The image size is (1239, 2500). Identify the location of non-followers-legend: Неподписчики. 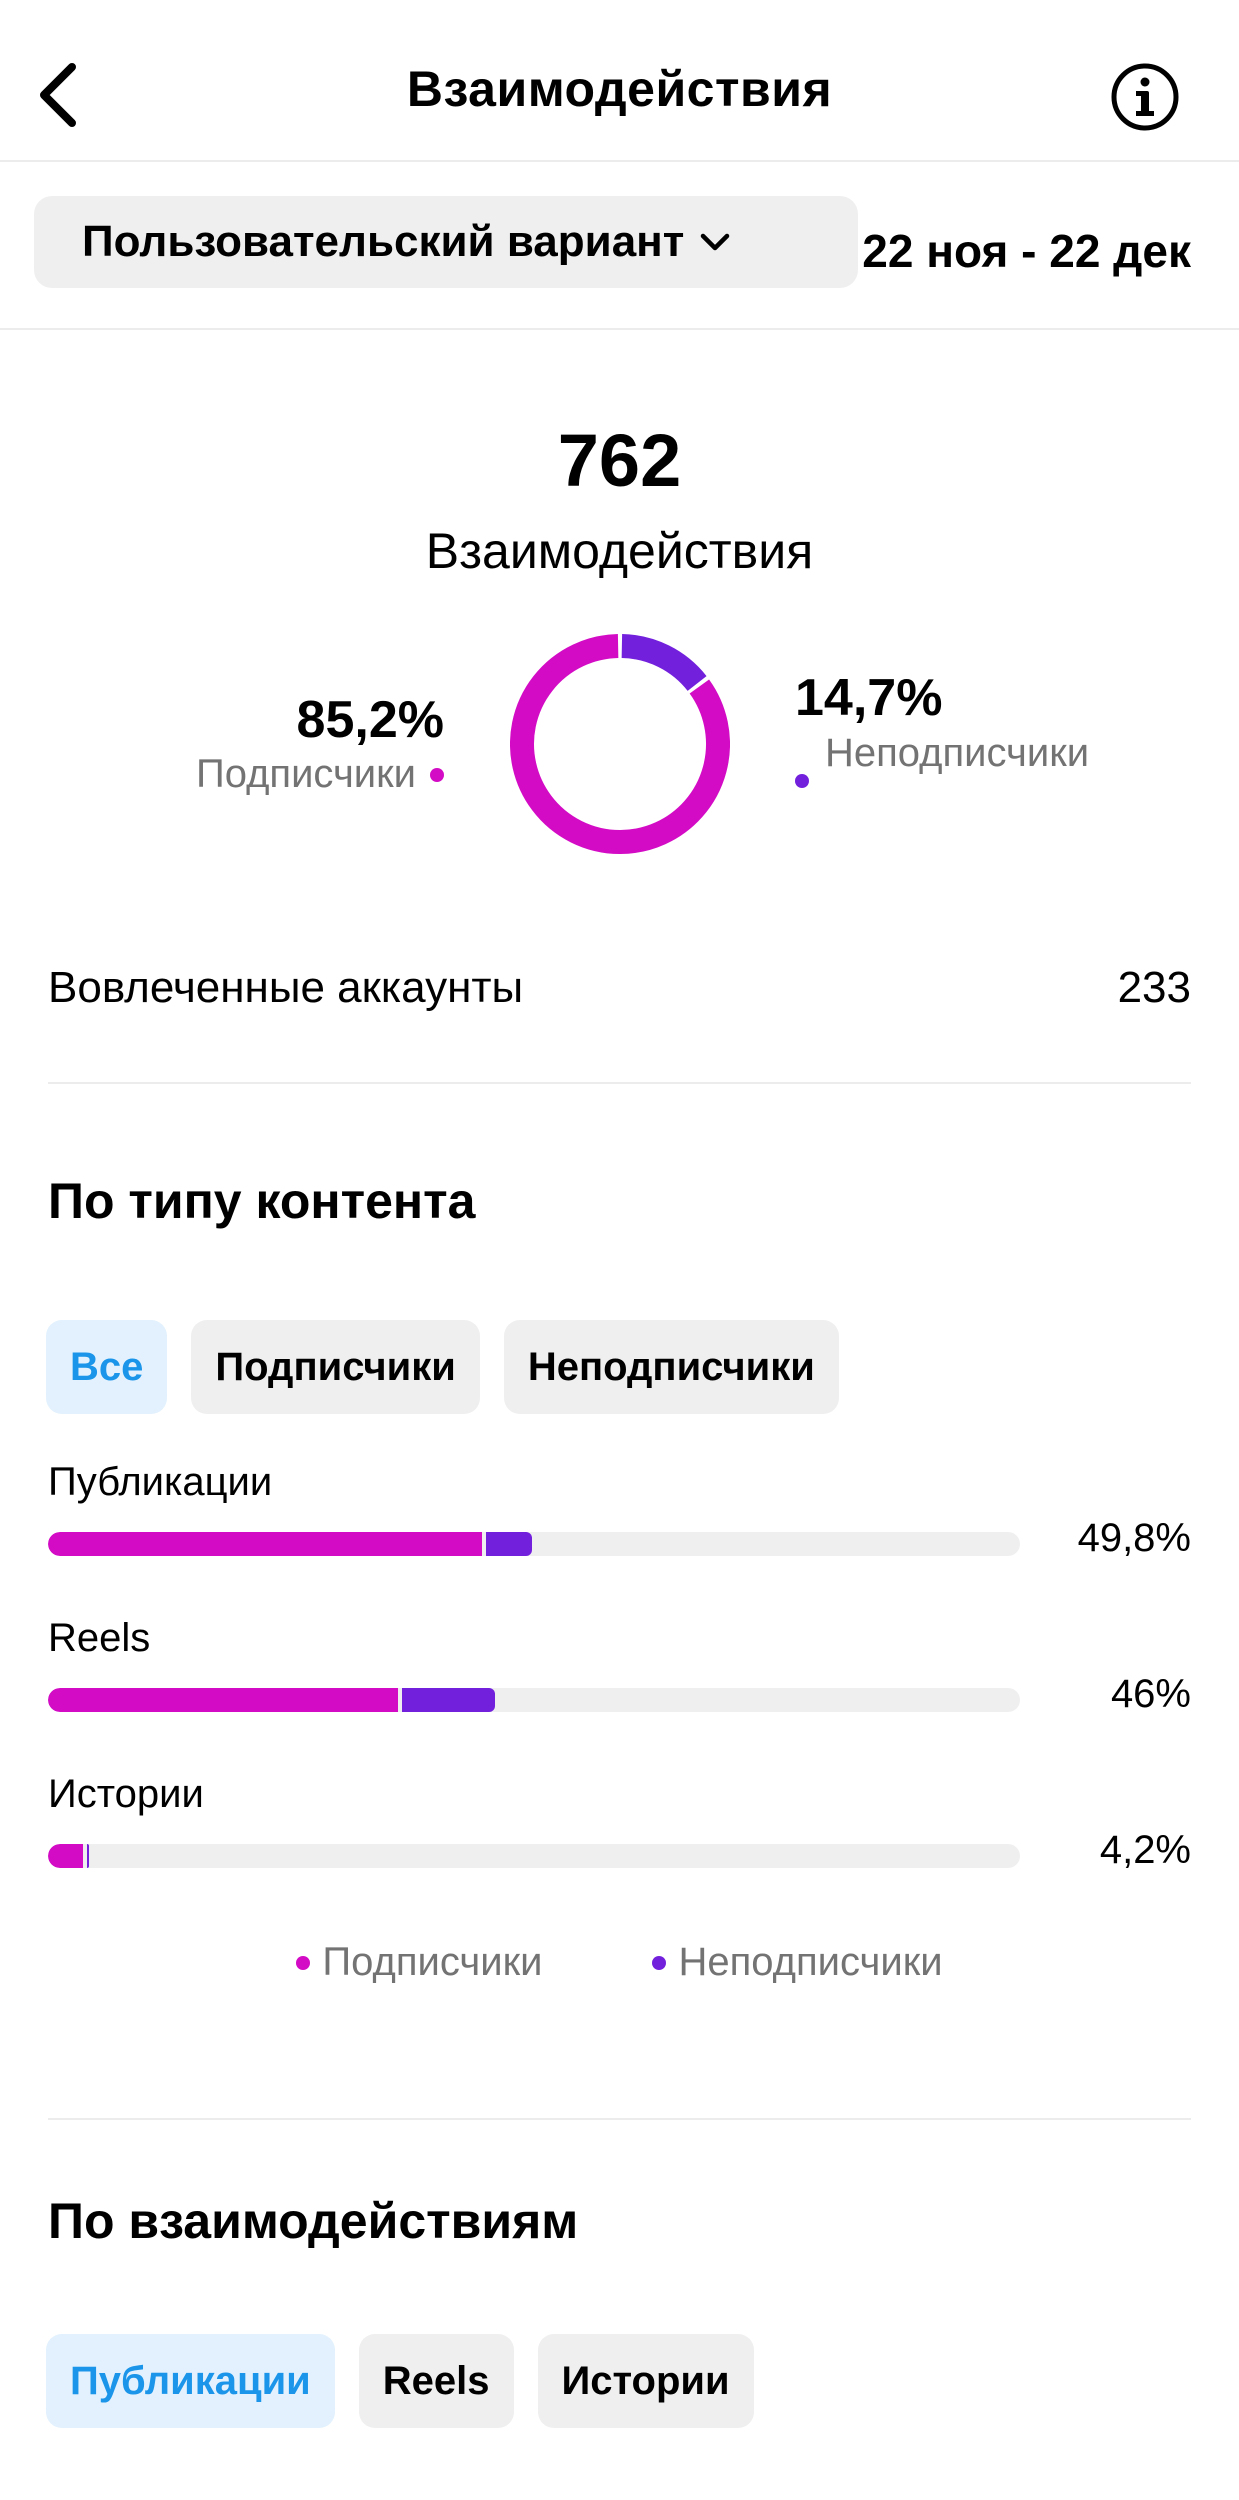
(955, 758).